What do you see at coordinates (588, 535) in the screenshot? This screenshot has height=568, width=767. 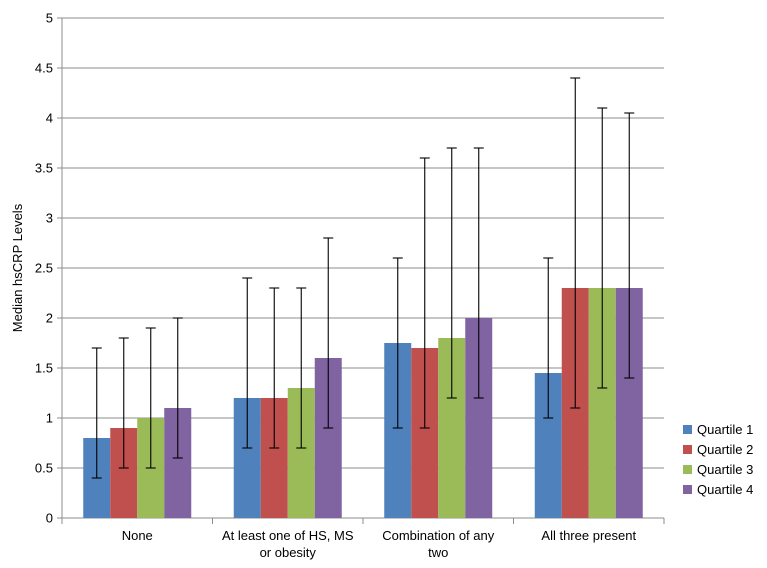 I see `x-category-label: All three present` at bounding box center [588, 535].